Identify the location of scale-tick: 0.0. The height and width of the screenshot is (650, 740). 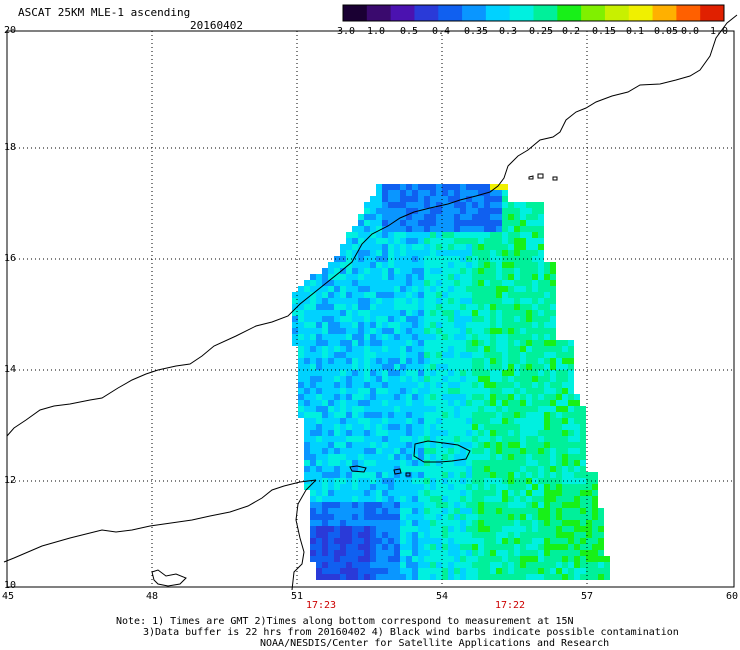
(690, 31).